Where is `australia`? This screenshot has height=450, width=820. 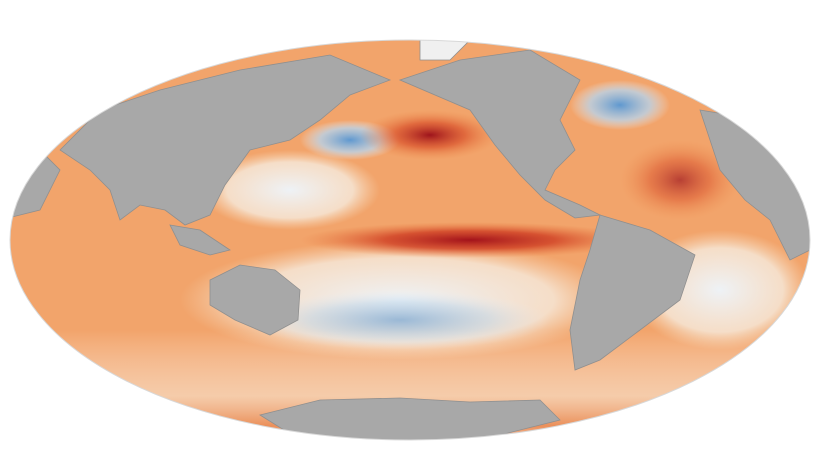 australia is located at coordinates (255, 300).